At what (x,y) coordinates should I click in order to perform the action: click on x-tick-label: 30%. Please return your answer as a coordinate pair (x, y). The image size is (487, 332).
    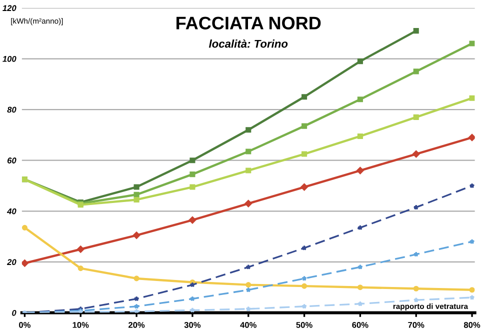
    Looking at the image, I should click on (192, 325).